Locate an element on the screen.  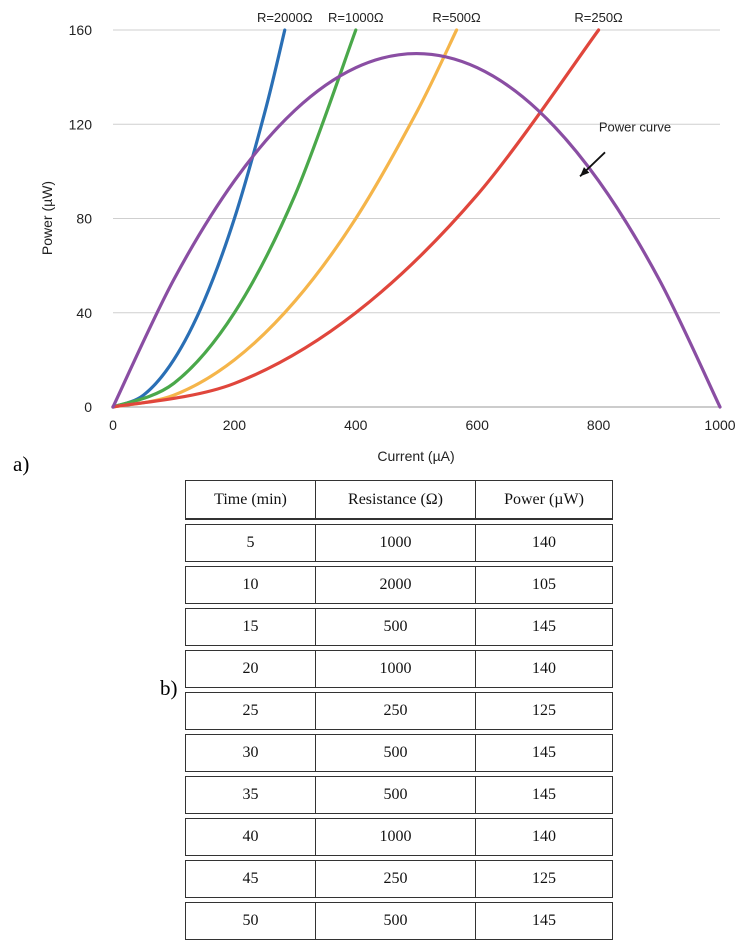
series-label: R=2000Ω is located at coordinates (285, 17).